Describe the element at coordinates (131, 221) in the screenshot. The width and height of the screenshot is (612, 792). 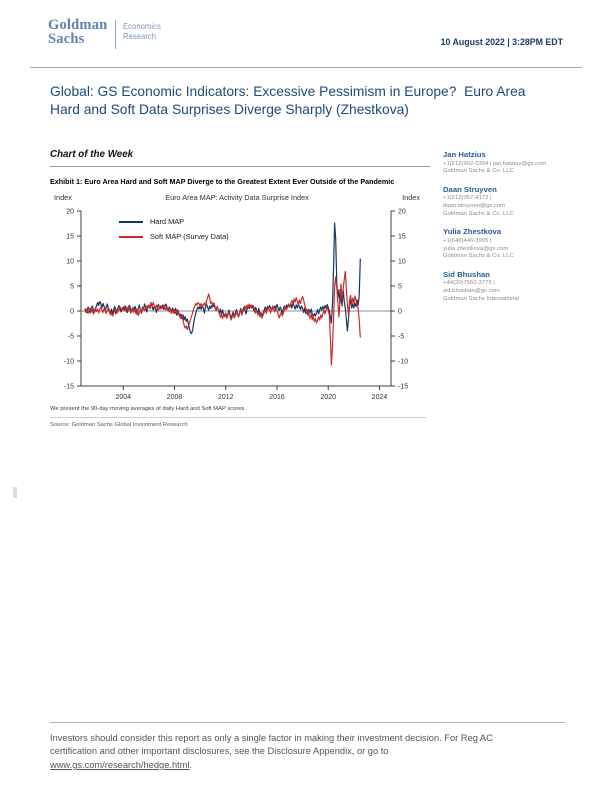
I see `hard-map-line-swatch` at that location.